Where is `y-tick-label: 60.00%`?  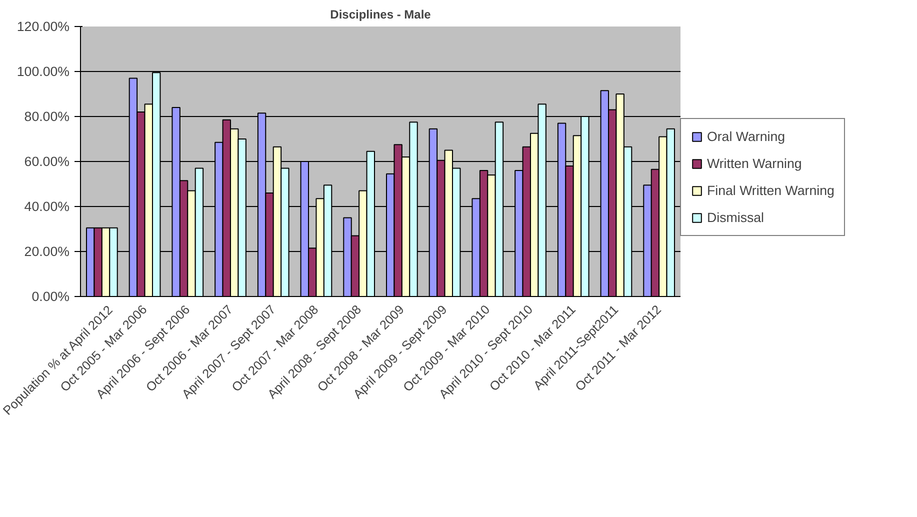 y-tick-label: 60.00% is located at coordinates (47, 161).